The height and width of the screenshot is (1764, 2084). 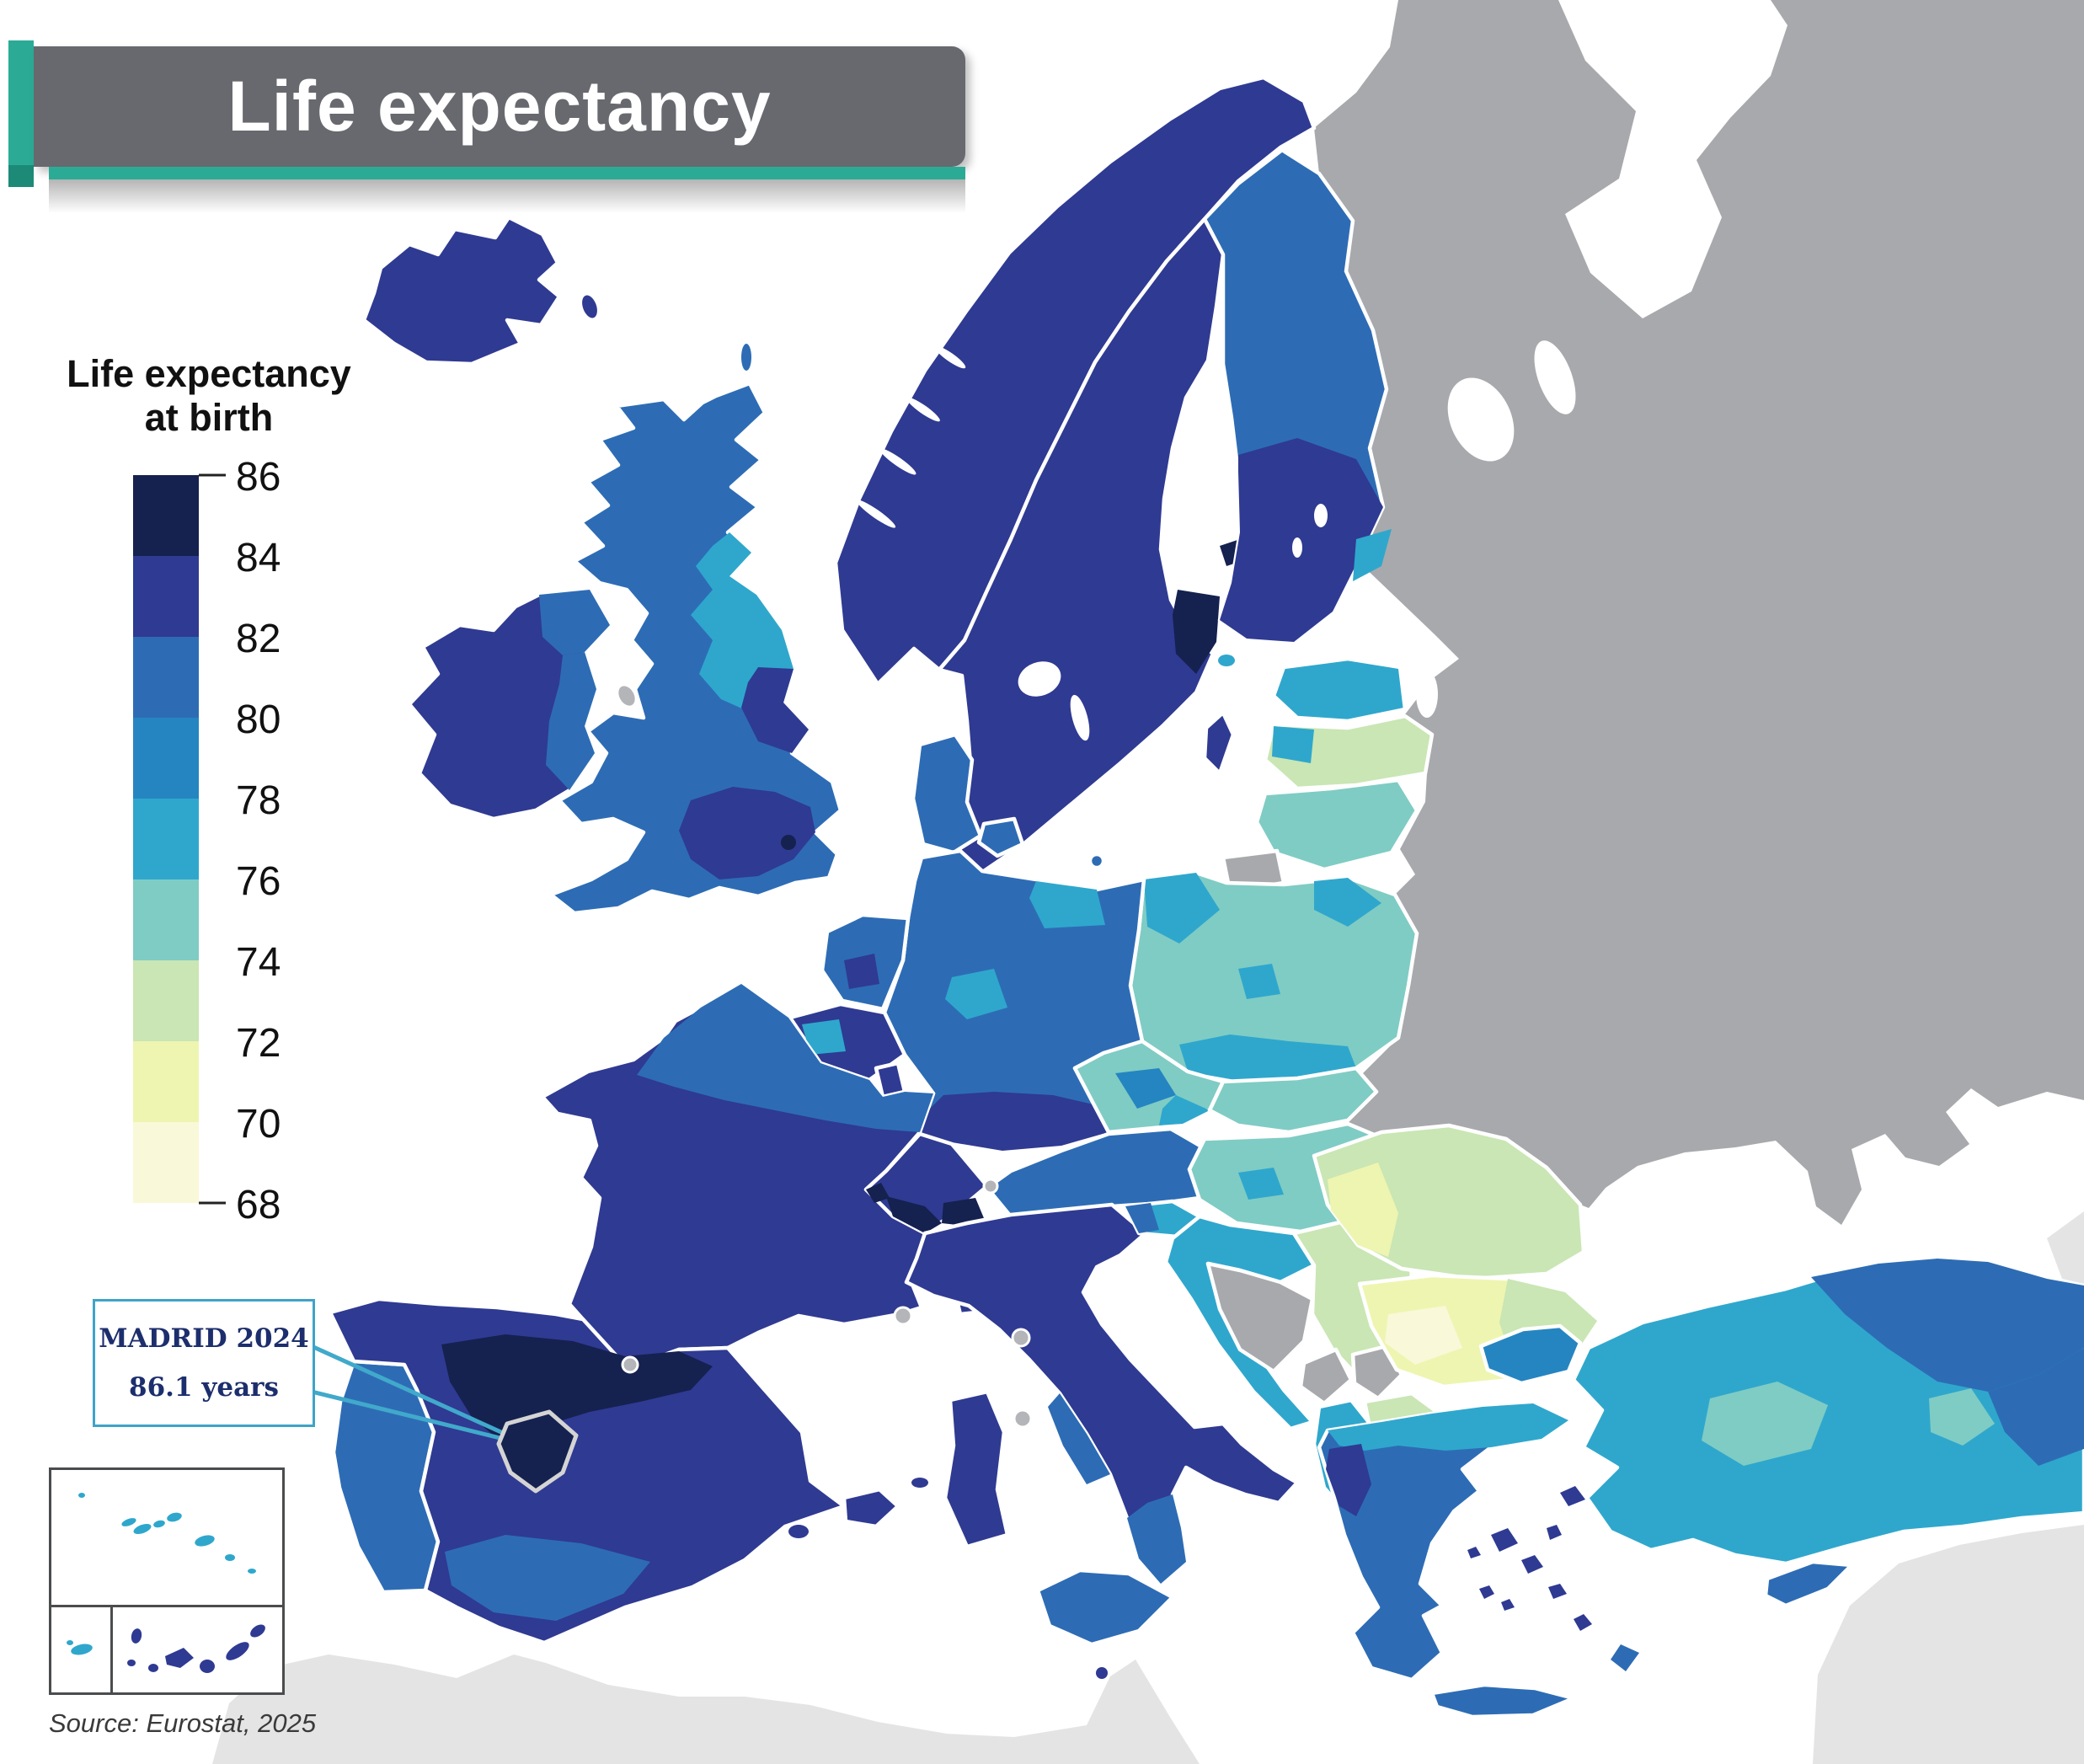 What do you see at coordinates (1293, 745) in the screenshot?
I see `region-latvia-west` at bounding box center [1293, 745].